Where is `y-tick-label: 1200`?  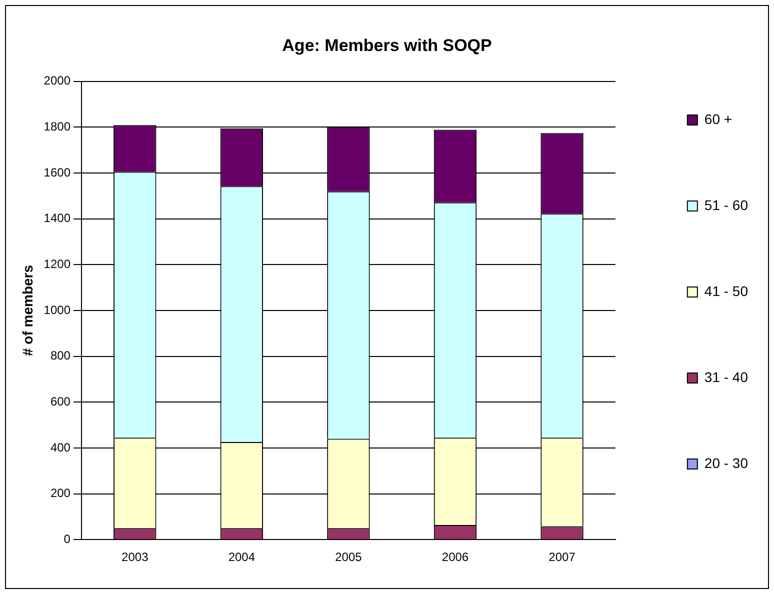 y-tick-label: 1200 is located at coordinates (57, 263).